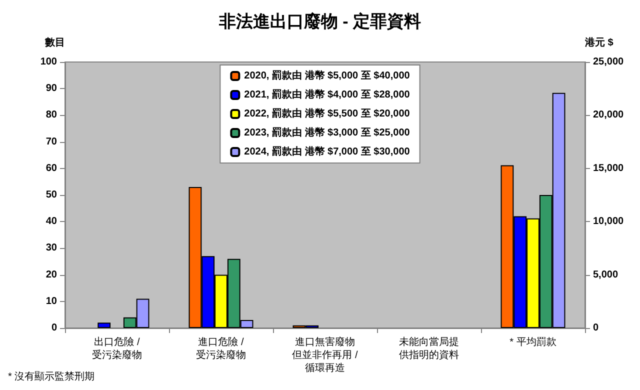 The height and width of the screenshot is (390, 640). What do you see at coordinates (605, 274) in the screenshot?
I see `y2-tick-label: 5,000` at bounding box center [605, 274].